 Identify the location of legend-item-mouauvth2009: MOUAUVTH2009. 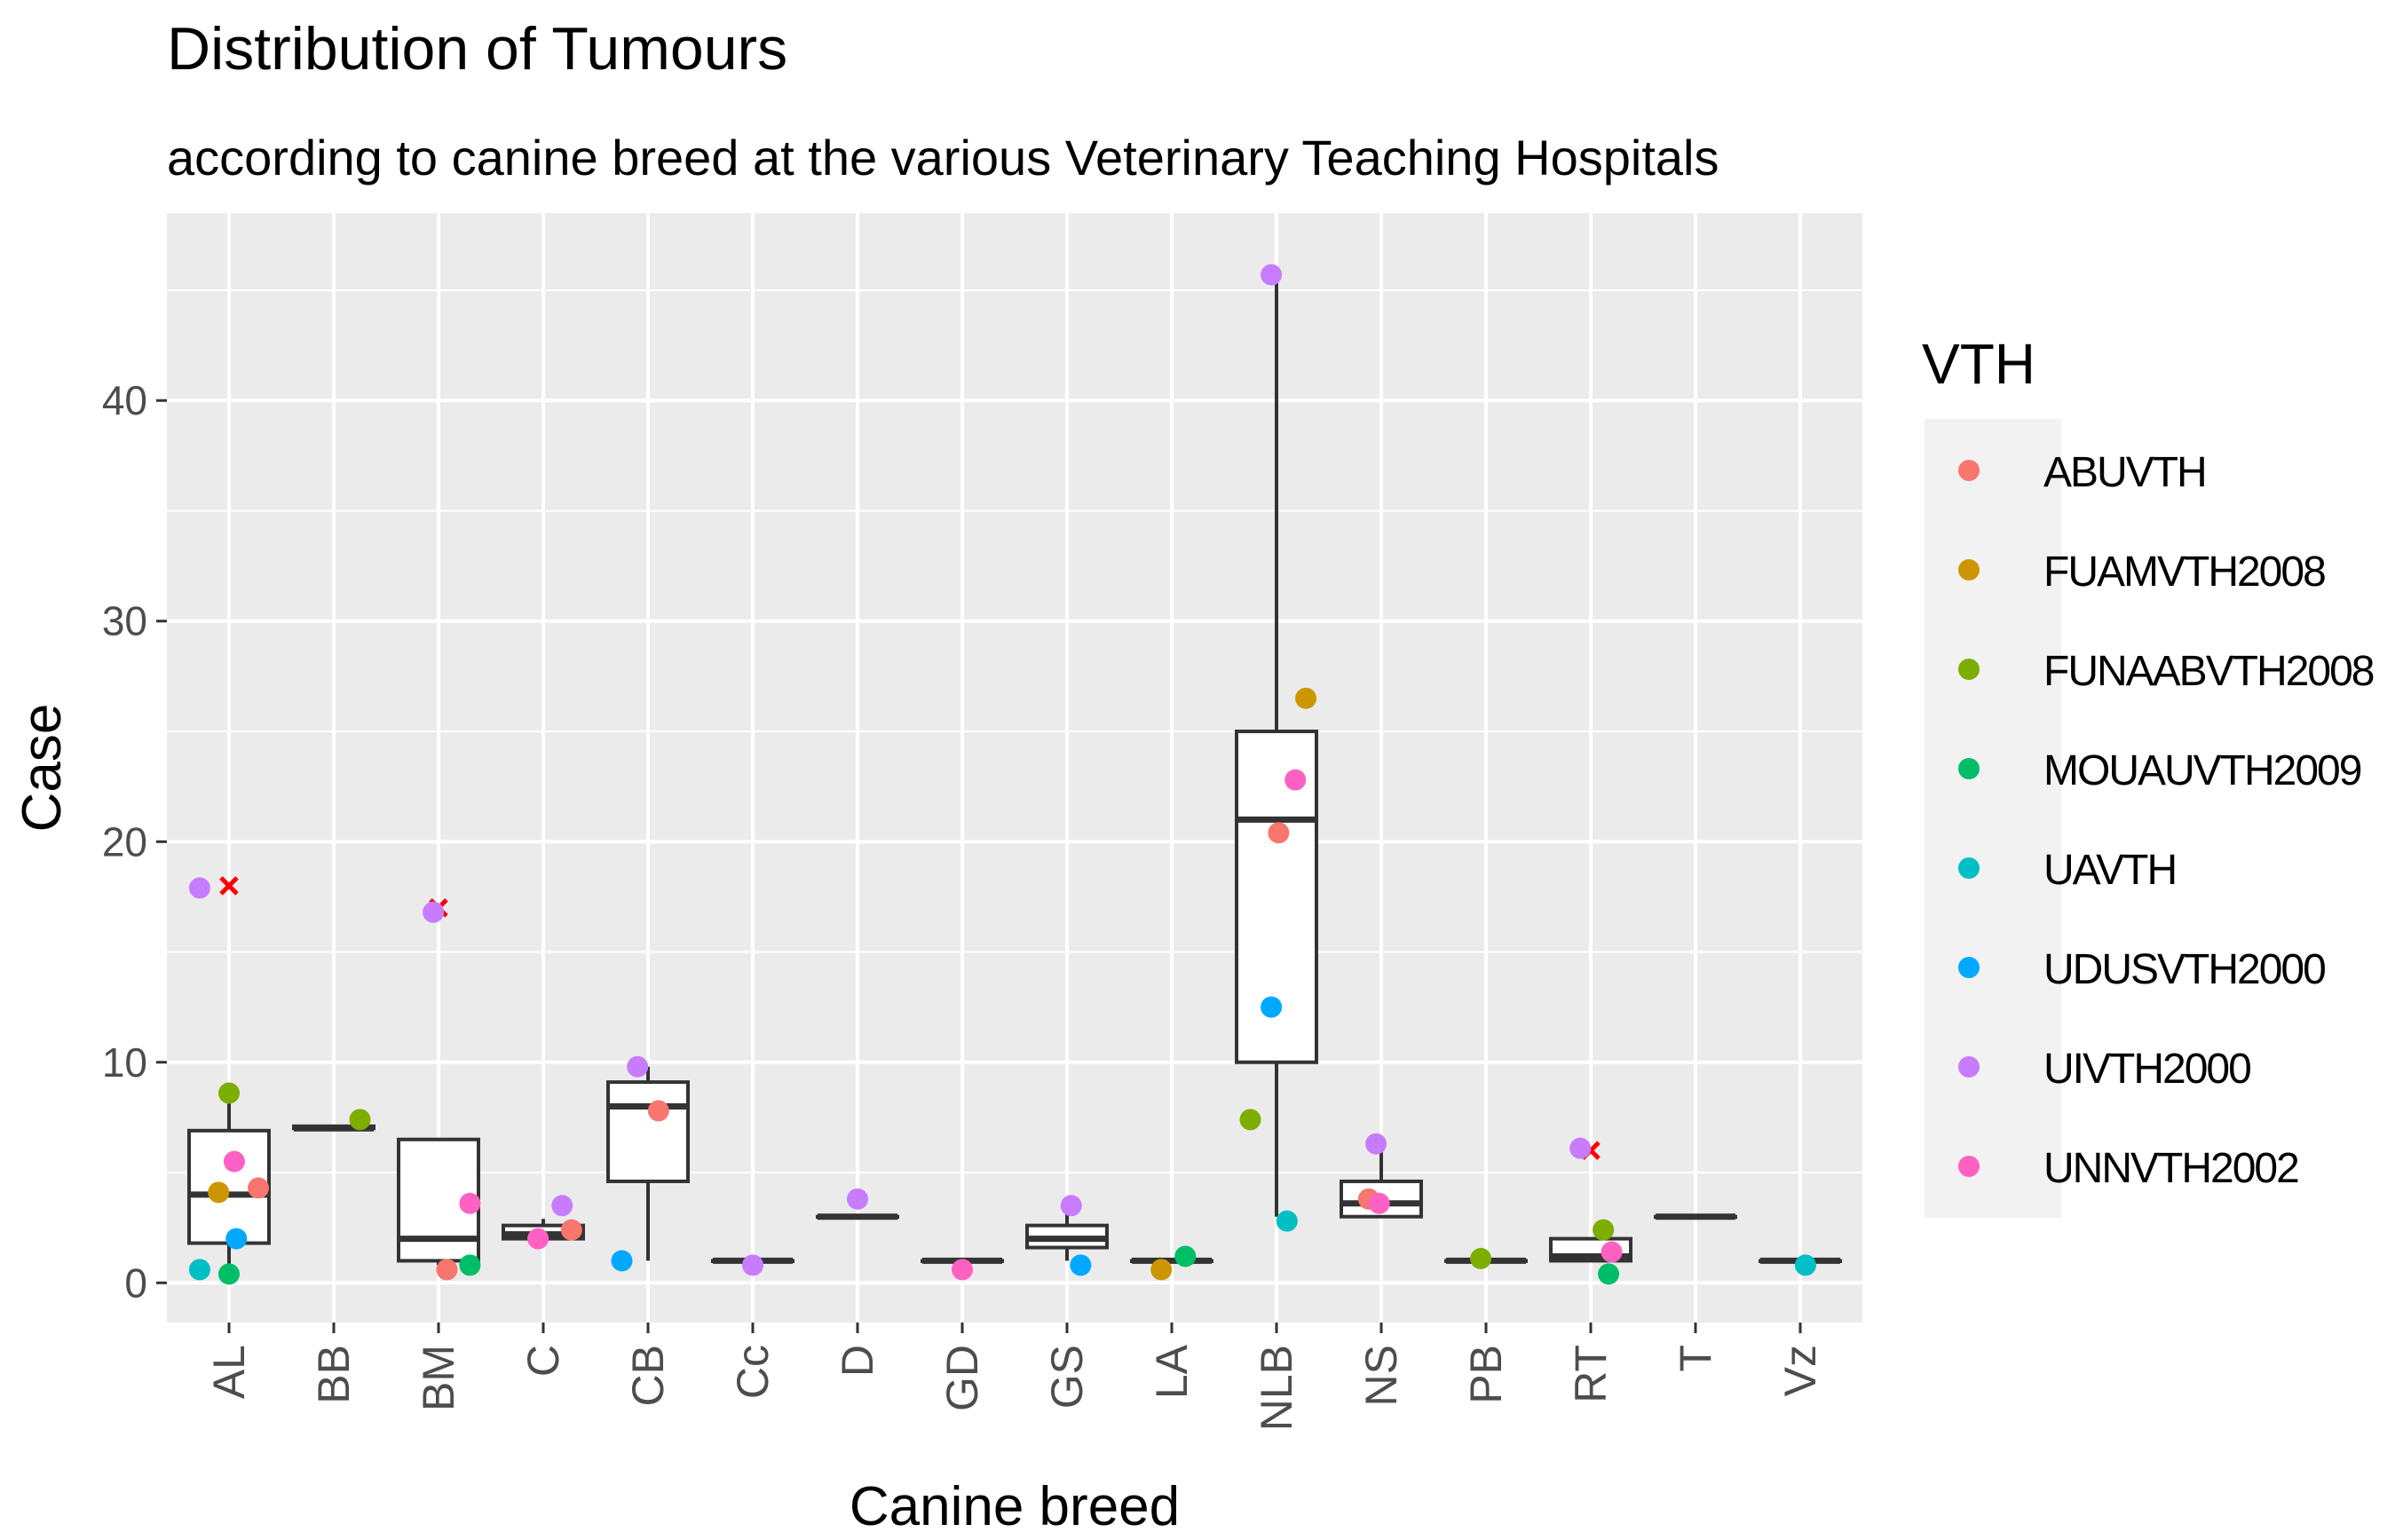
(2160, 771).